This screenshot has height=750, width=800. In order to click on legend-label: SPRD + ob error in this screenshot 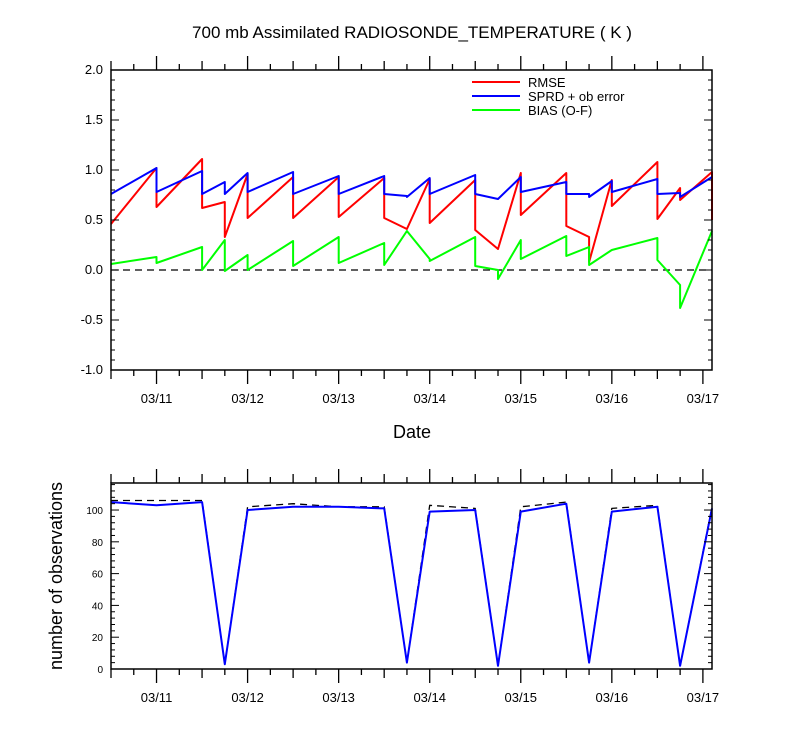, I will do `click(576, 96)`.